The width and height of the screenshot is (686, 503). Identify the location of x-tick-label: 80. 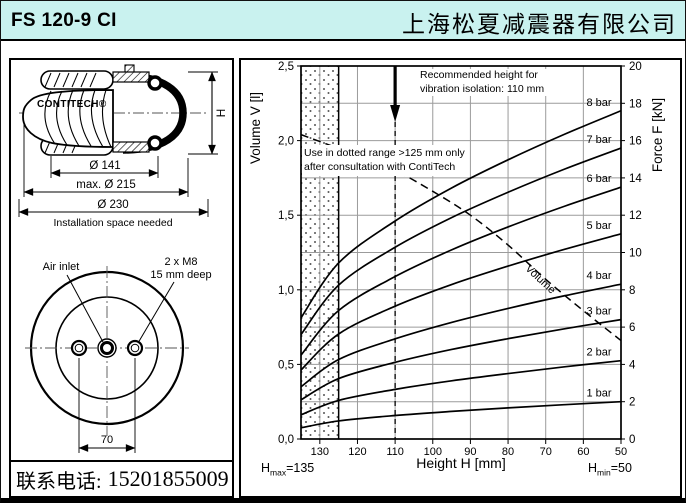
(508, 452).